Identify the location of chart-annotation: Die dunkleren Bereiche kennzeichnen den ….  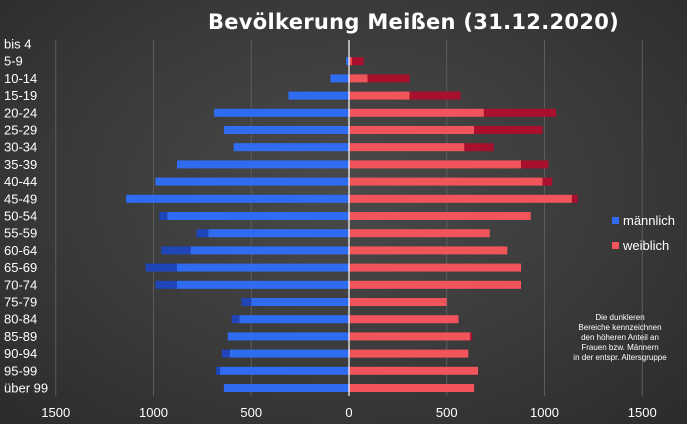
(620, 338).